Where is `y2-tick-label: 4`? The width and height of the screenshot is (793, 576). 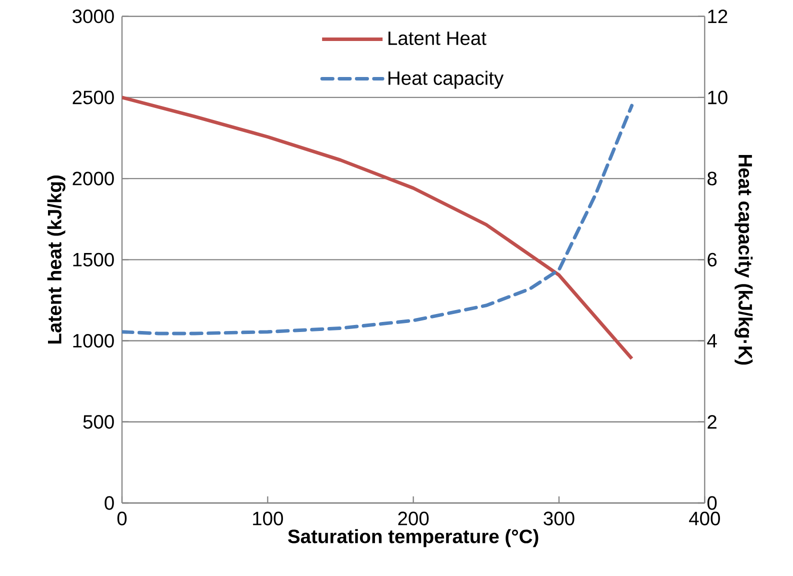 y2-tick-label: 4 is located at coordinates (712, 341).